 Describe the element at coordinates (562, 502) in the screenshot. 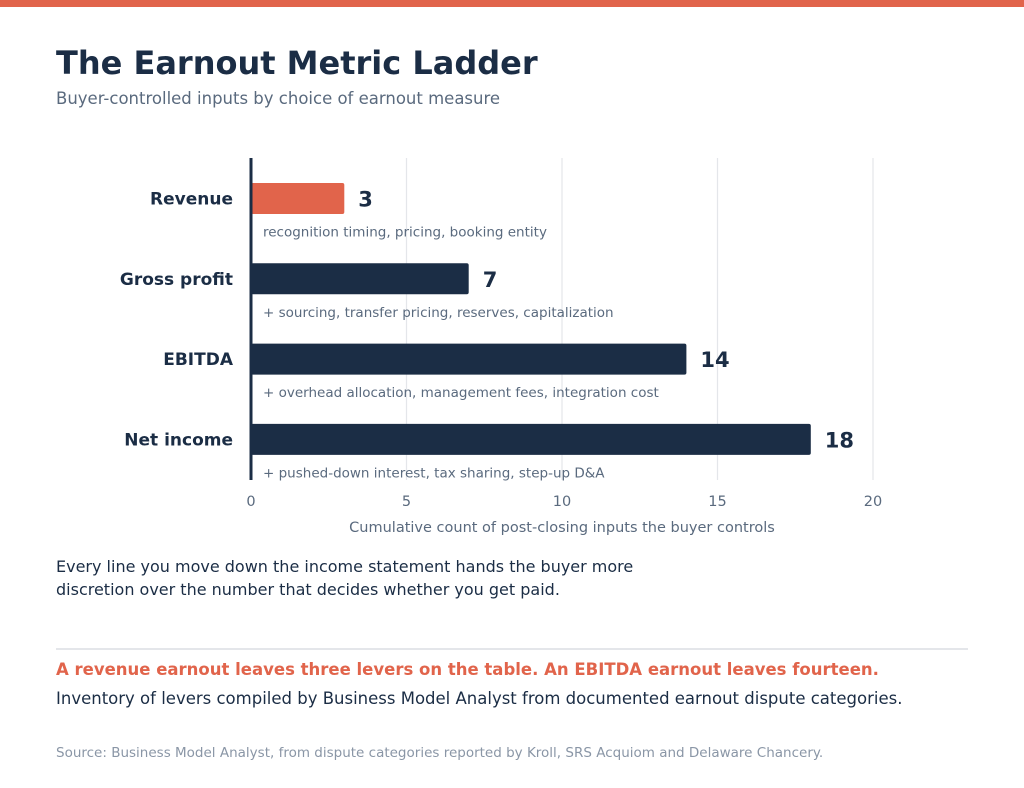

I see `x-tick-label: 10` at that location.